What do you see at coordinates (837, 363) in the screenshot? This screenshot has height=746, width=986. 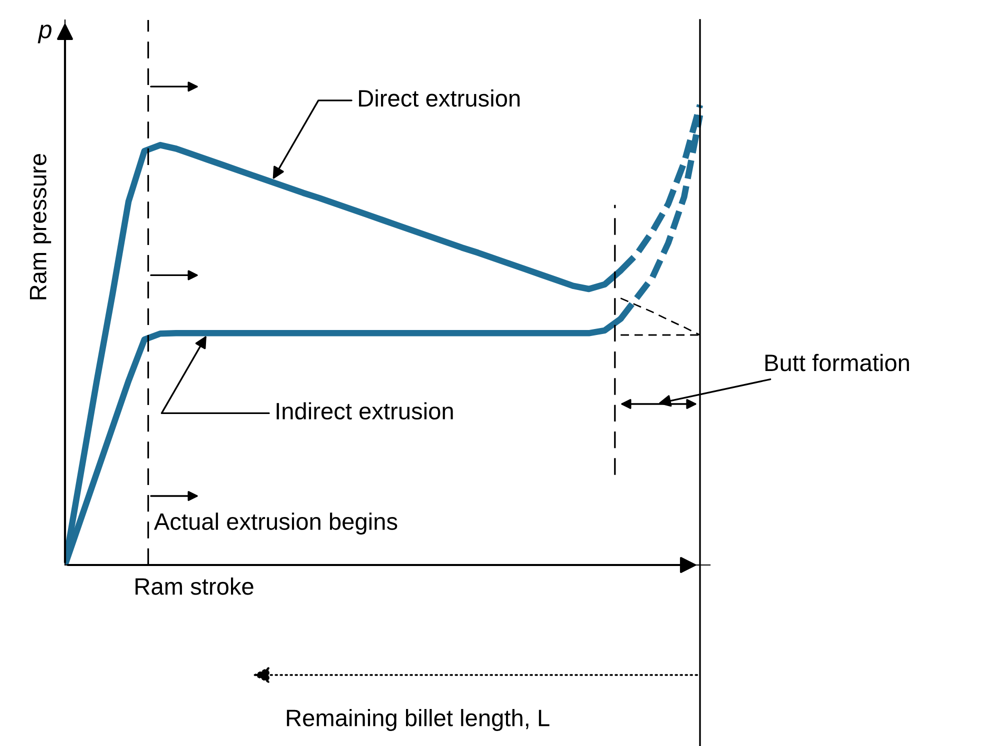 I see `text: Butt formation` at bounding box center [837, 363].